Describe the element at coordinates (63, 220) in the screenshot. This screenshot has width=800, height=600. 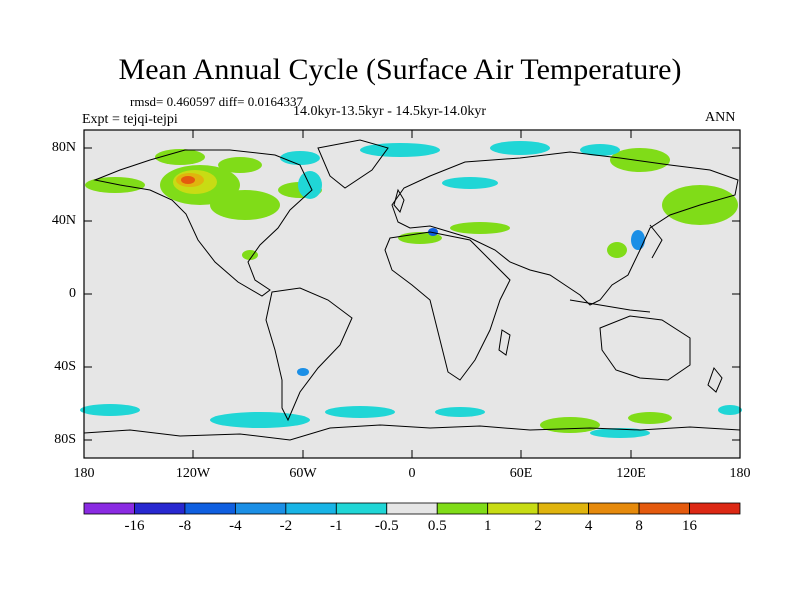
I see `y-tick-label: 40N` at that location.